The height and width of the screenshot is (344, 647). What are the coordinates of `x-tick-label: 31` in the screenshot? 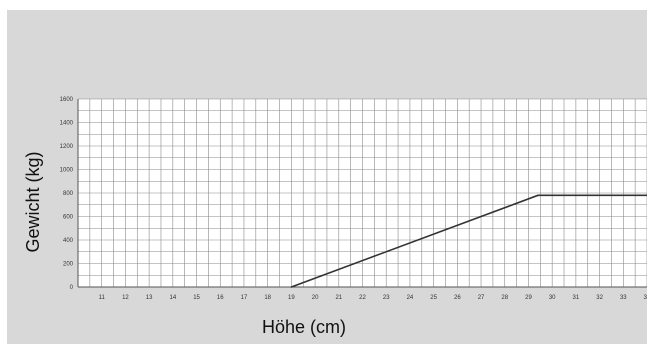 It's located at (576, 298).